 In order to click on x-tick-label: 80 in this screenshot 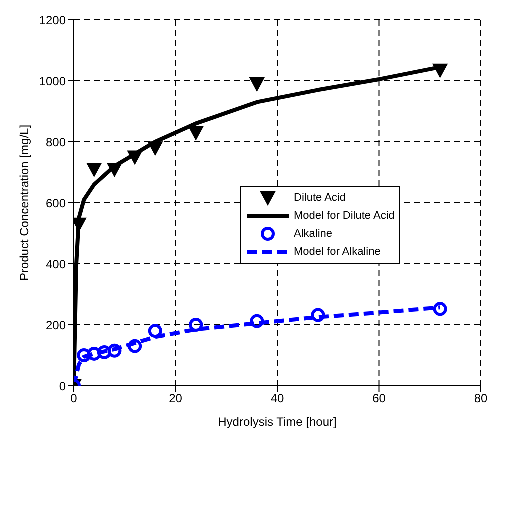, I will do `click(481, 399)`.